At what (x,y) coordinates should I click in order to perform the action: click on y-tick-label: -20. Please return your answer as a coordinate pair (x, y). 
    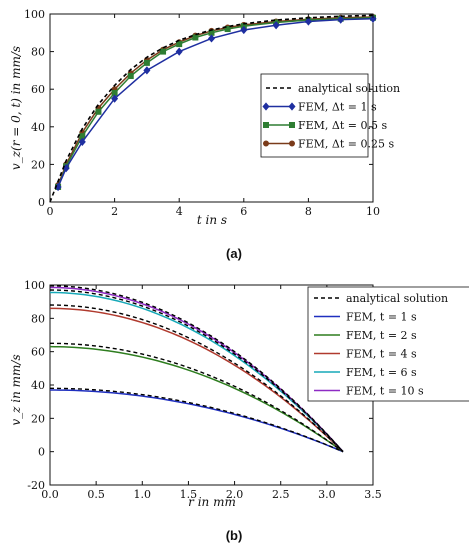
    Looking at the image, I should click on (36, 485).